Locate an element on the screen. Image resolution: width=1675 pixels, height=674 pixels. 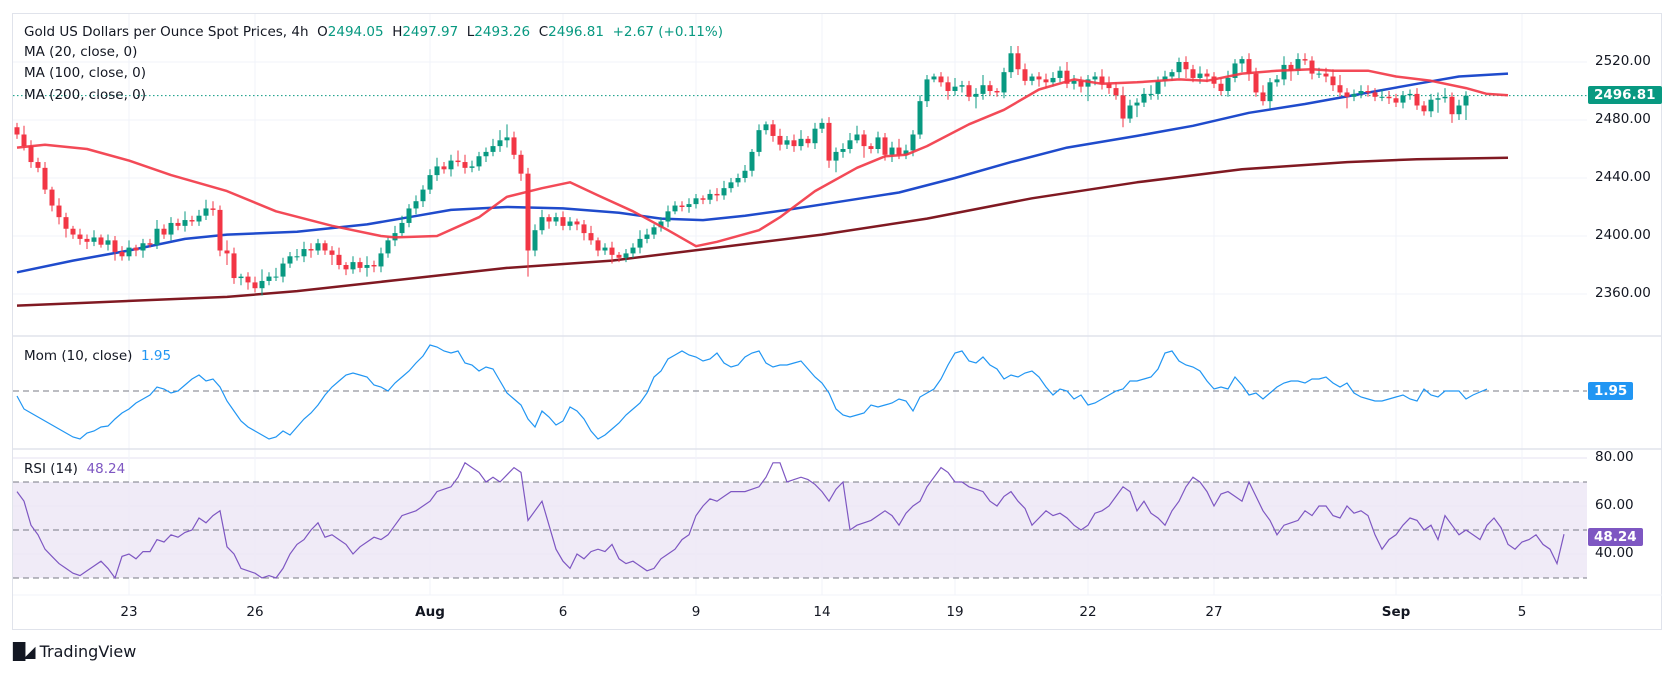
rsi-value: 48.24 is located at coordinates (106, 469).